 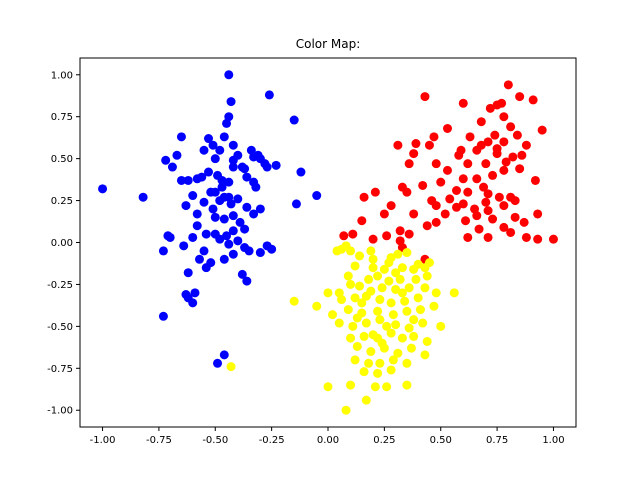 What do you see at coordinates (215, 440) in the screenshot?
I see `x-tick-label: -0.50` at bounding box center [215, 440].